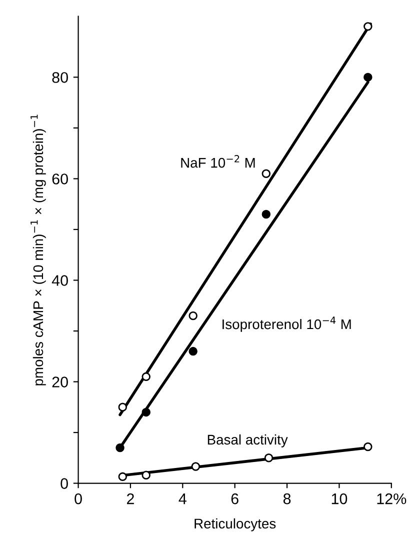 The image size is (412, 543). Describe the element at coordinates (340, 498) in the screenshot. I see `x-tick-label: 10` at that location.